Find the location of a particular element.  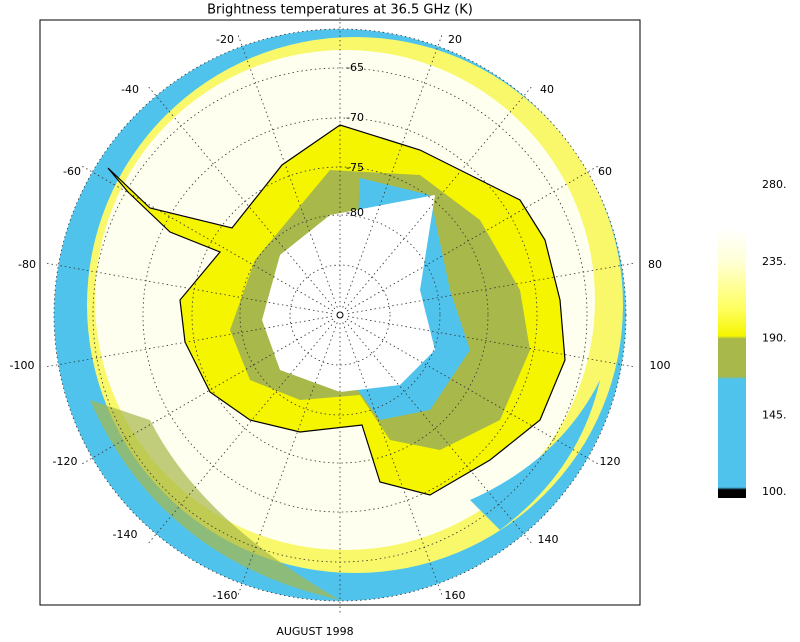

longitude-label: -60 is located at coordinates (72, 171).